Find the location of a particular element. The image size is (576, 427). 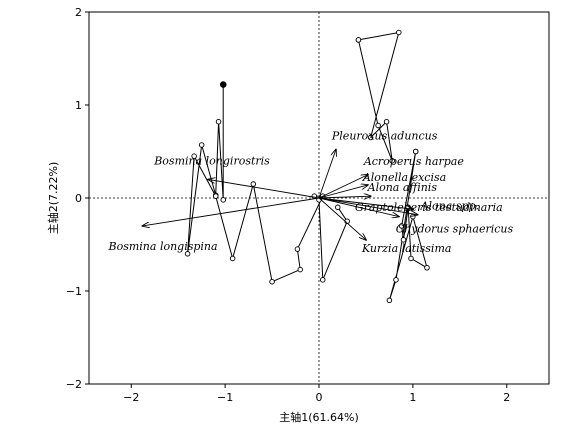

vector-acroperus-harpae is located at coordinates (343, 187).